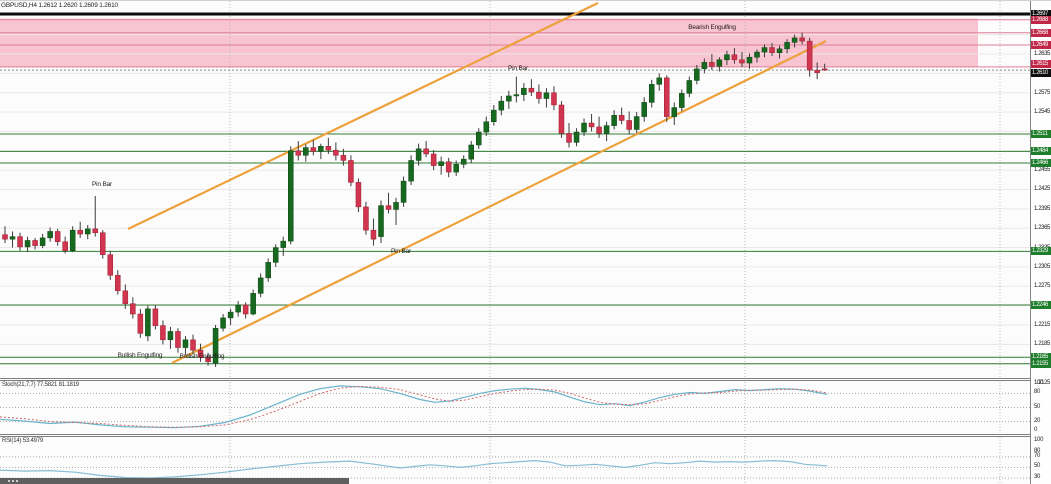 The image size is (1051, 484). What do you see at coordinates (1041, 251) in the screenshot?
I see `green-level-label: 1.2329` at bounding box center [1041, 251].